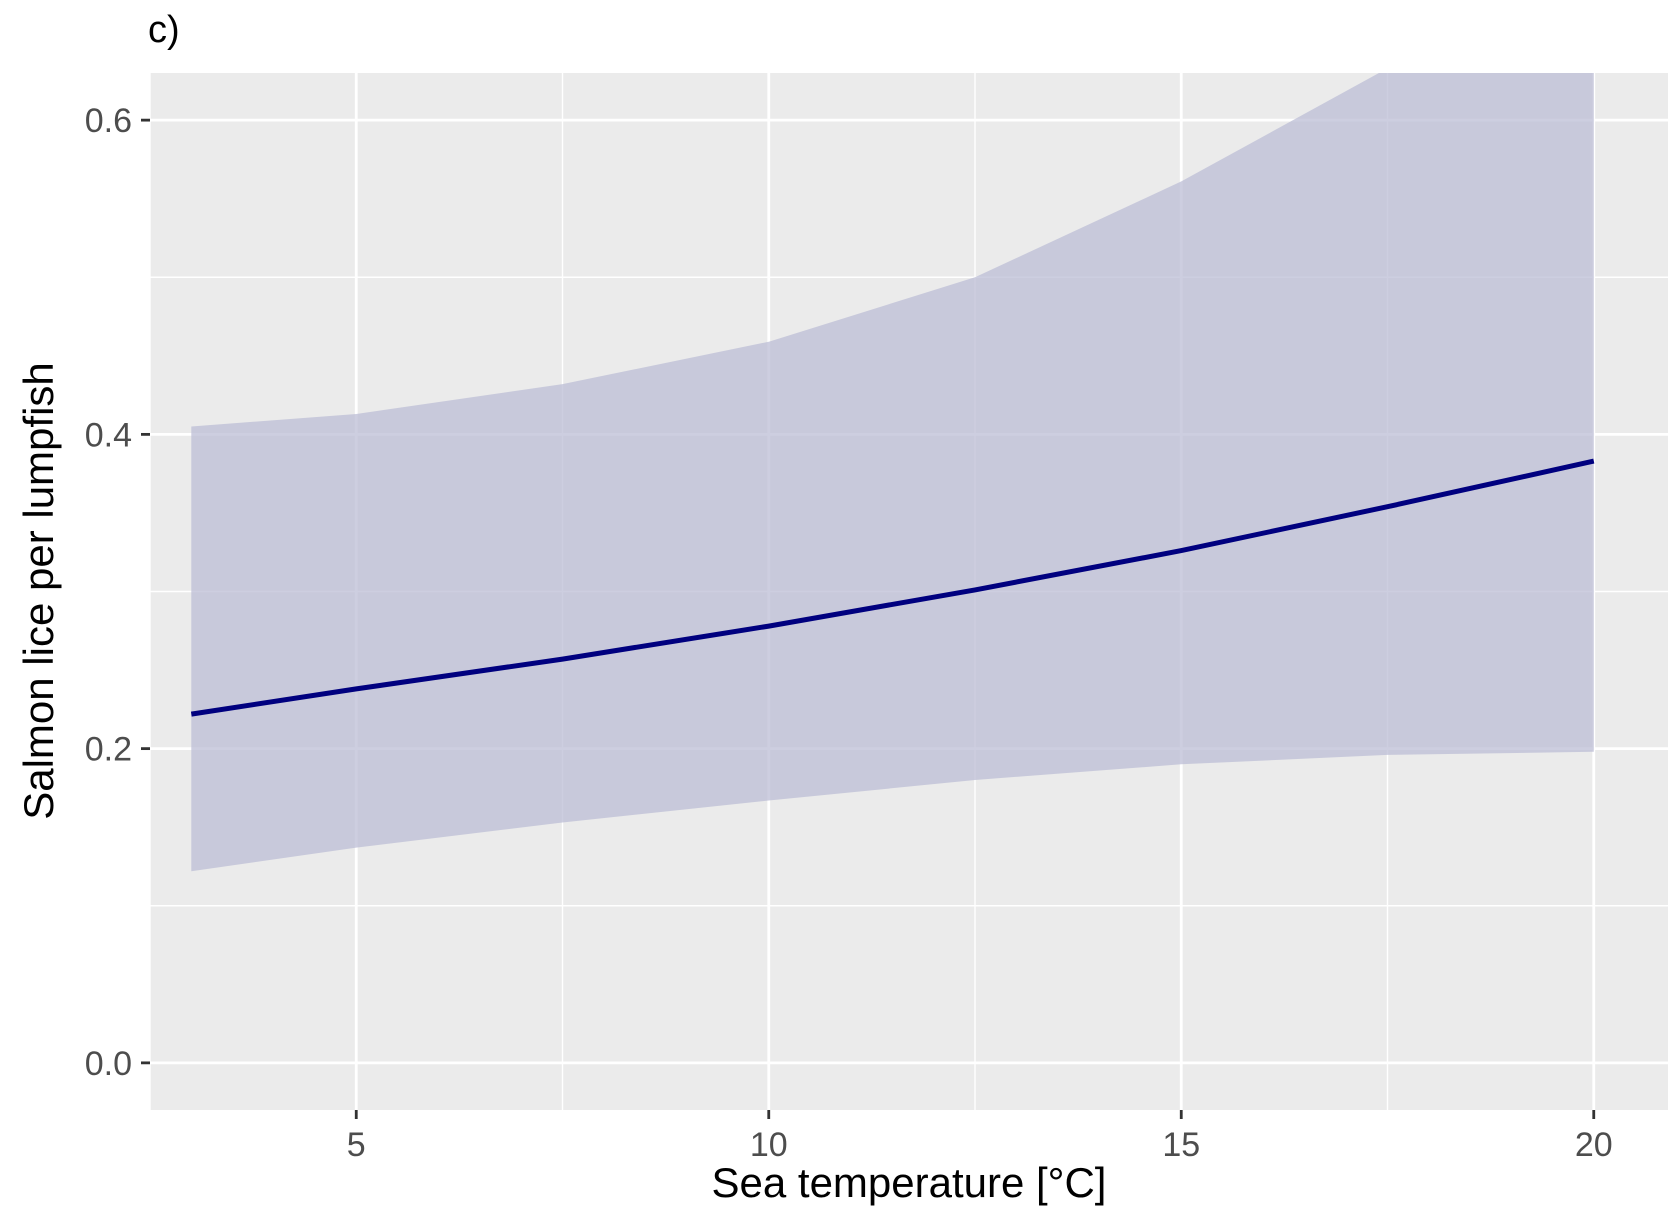  I want to click on y-tick-label: 0.6, so click(108, 121).